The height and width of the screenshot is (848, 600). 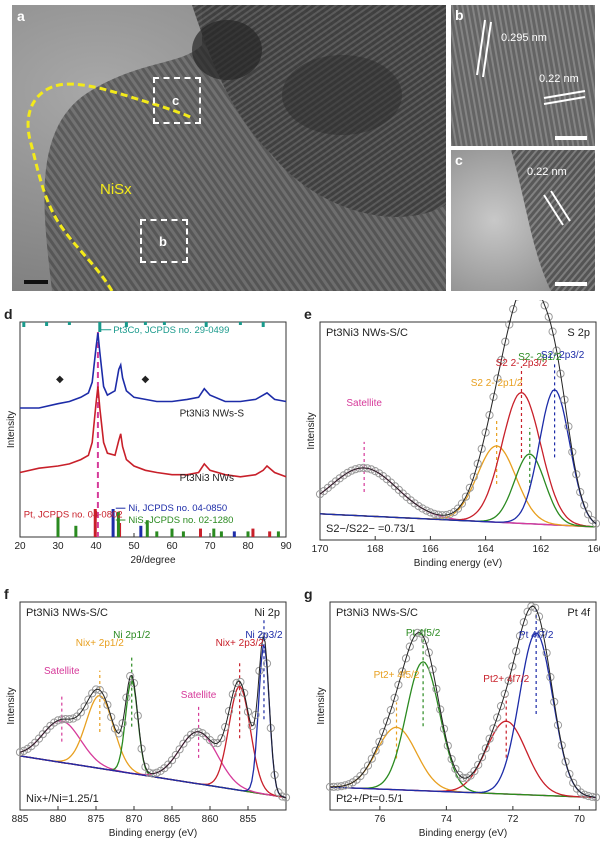 What do you see at coordinates (58, 819) in the screenshot?
I see `x-tick-label: 880` at bounding box center [58, 819].